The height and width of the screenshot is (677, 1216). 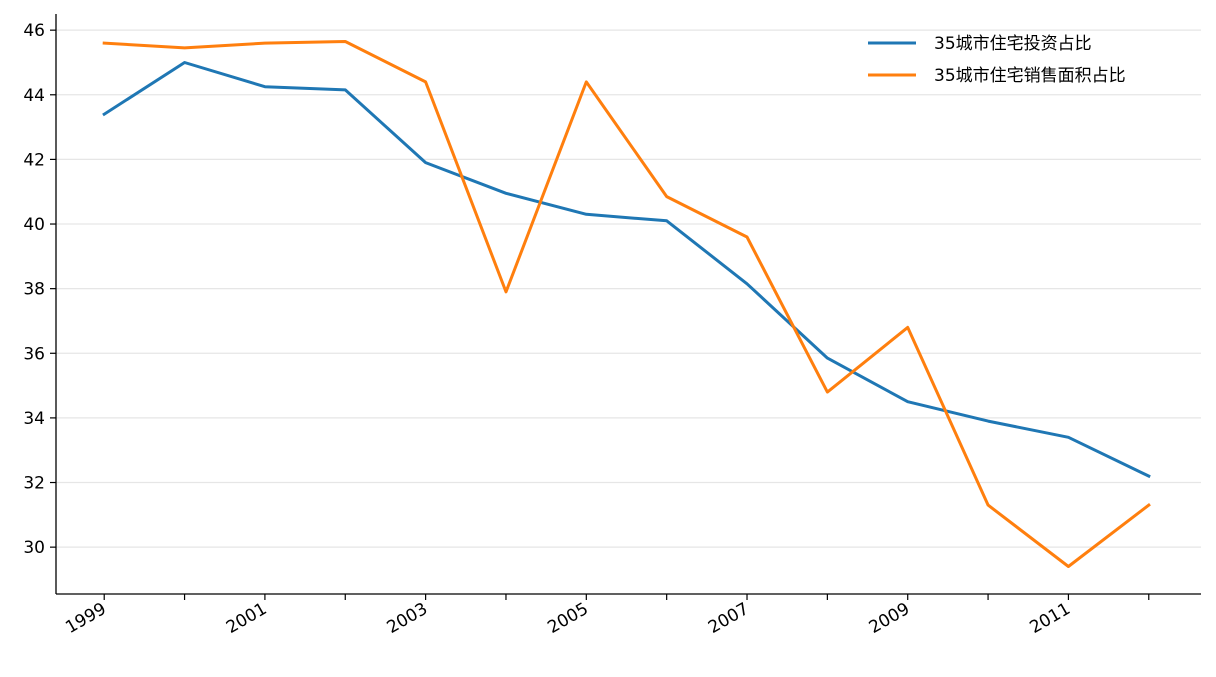 I want to click on y-tick-label: 44, so click(x=34, y=96).